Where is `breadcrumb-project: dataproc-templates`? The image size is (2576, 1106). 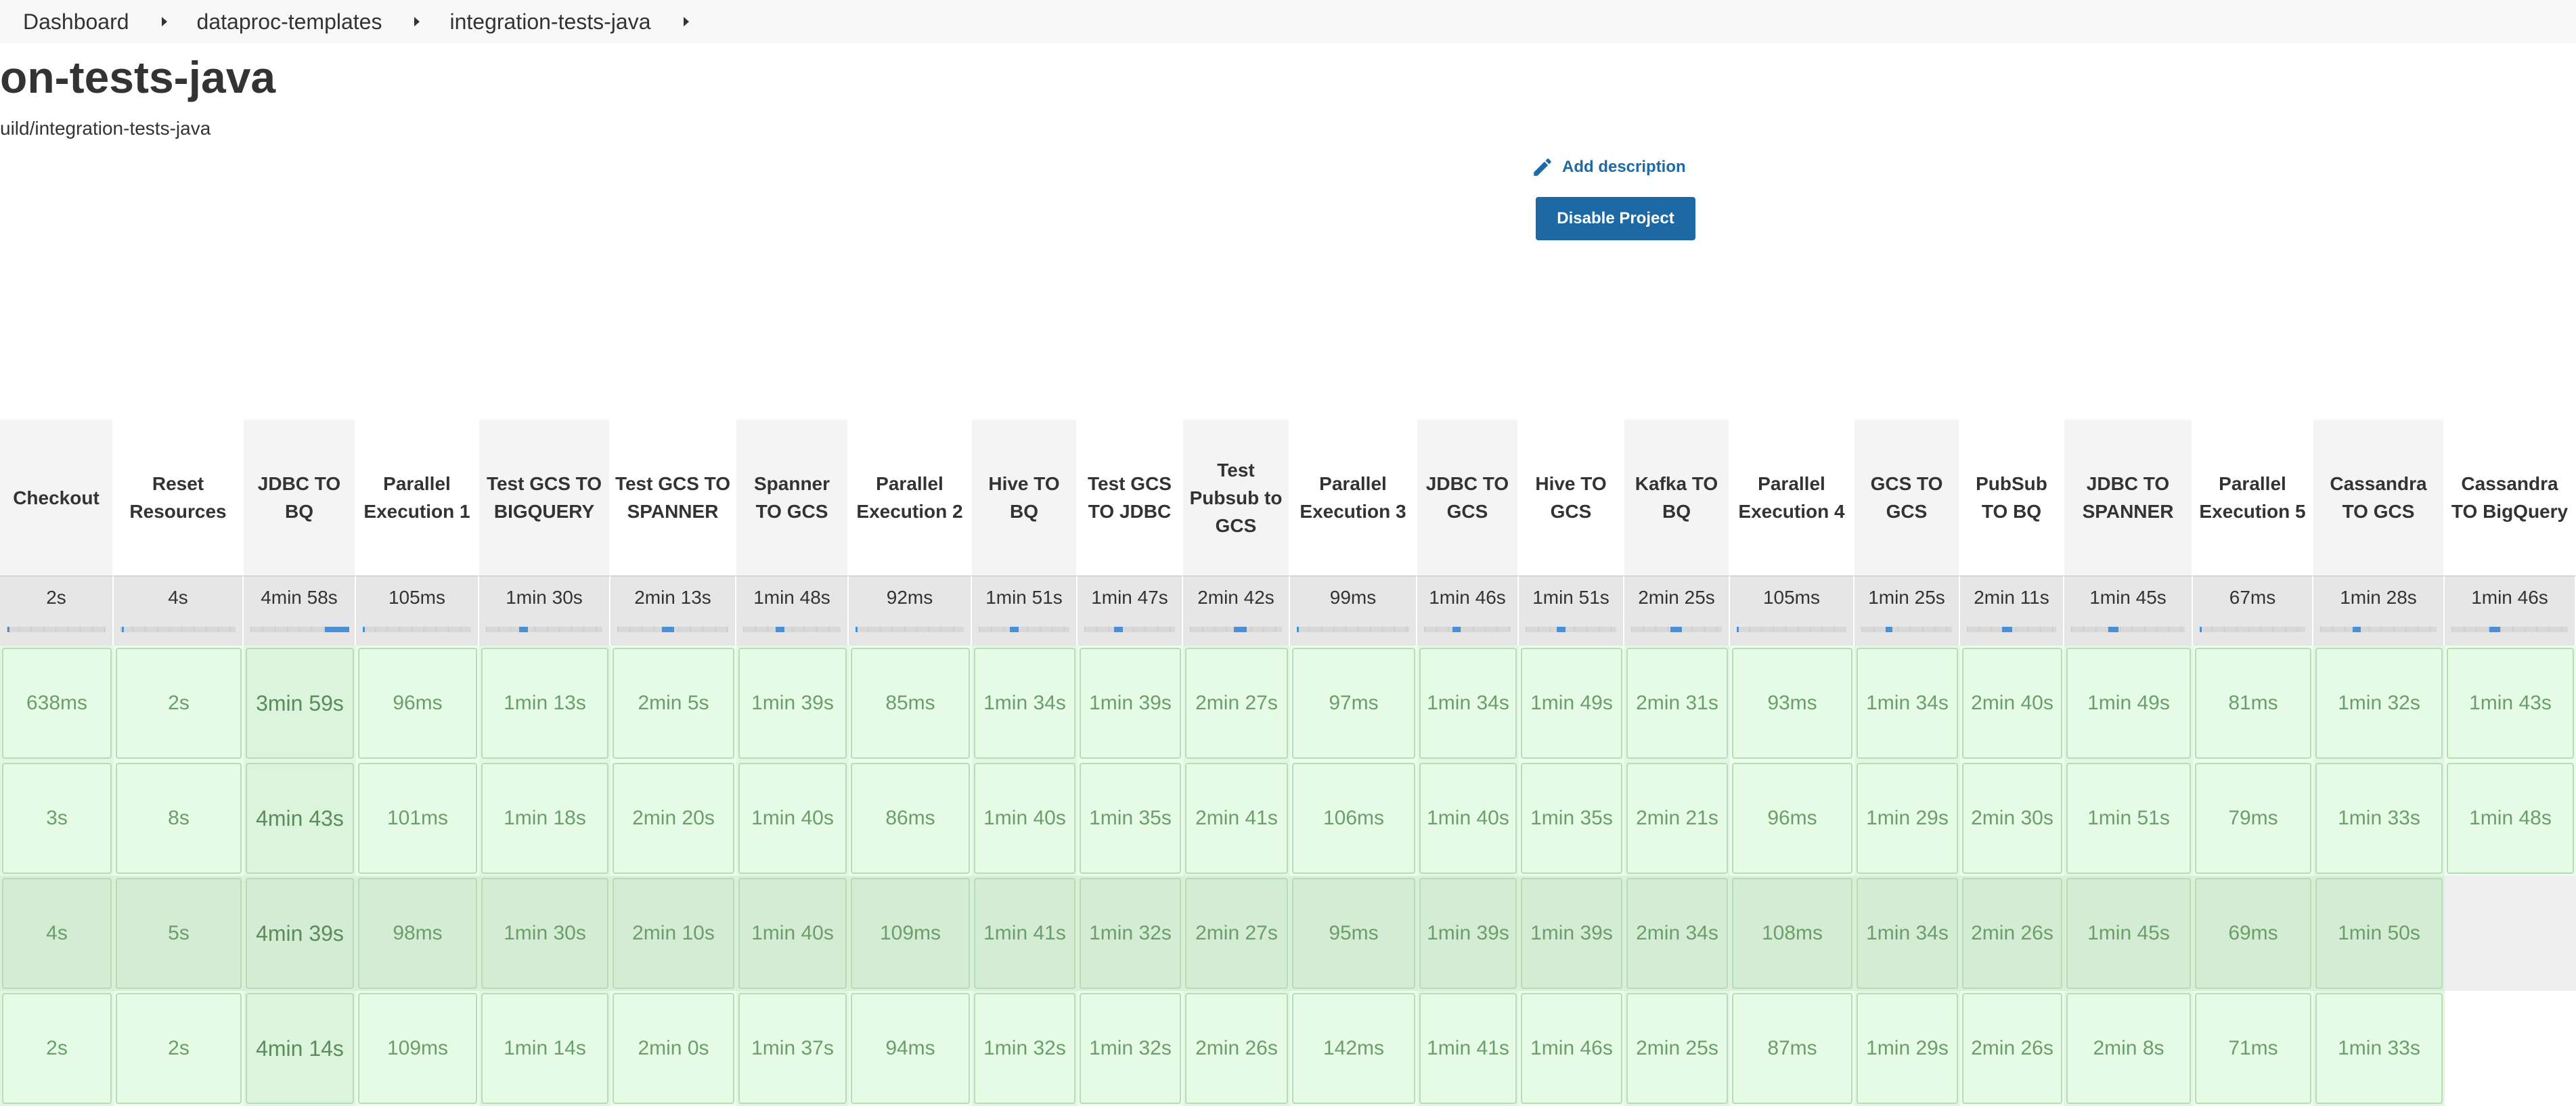 breadcrumb-project: dataproc-templates is located at coordinates (289, 21).